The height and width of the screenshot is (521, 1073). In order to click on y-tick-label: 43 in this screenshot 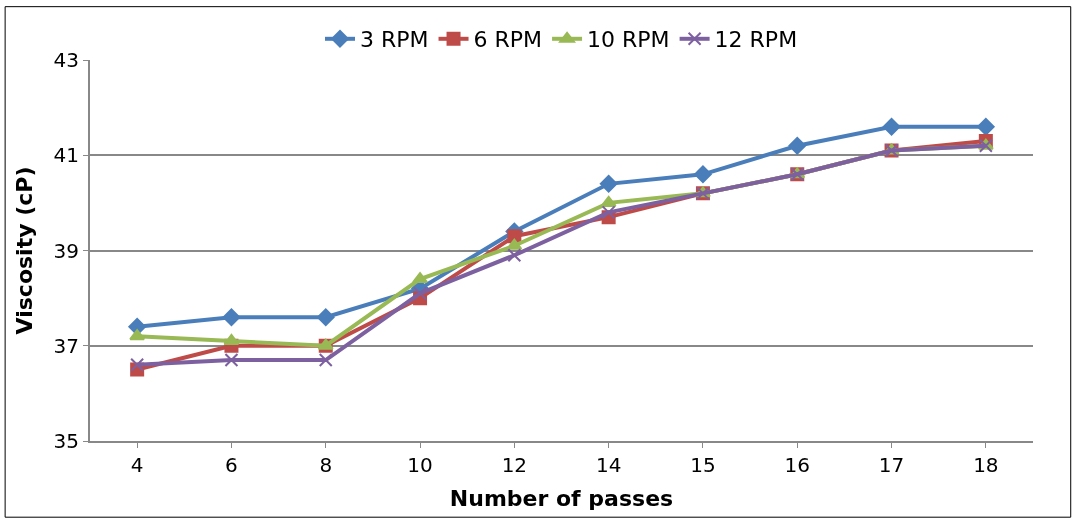, I will do `click(66, 60)`.